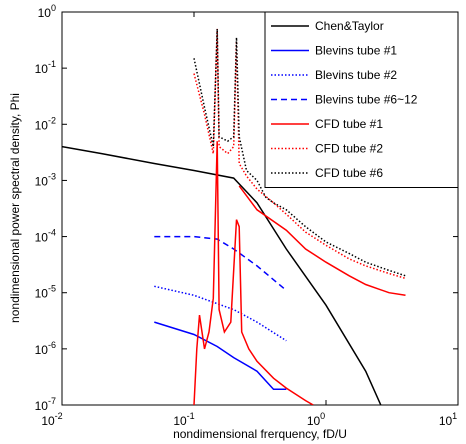 This screenshot has height=444, width=466. I want to click on tick-exp: -7, so click(52, 401).